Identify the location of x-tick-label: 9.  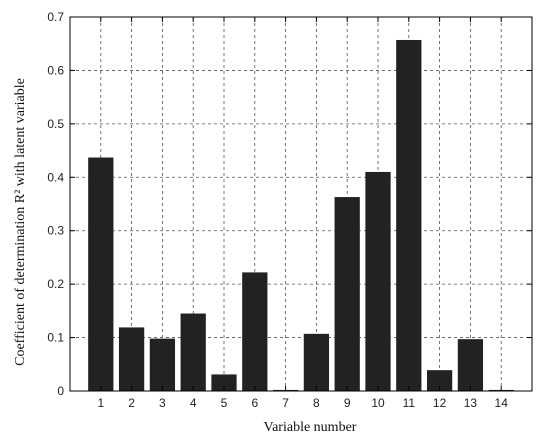
(347, 403).